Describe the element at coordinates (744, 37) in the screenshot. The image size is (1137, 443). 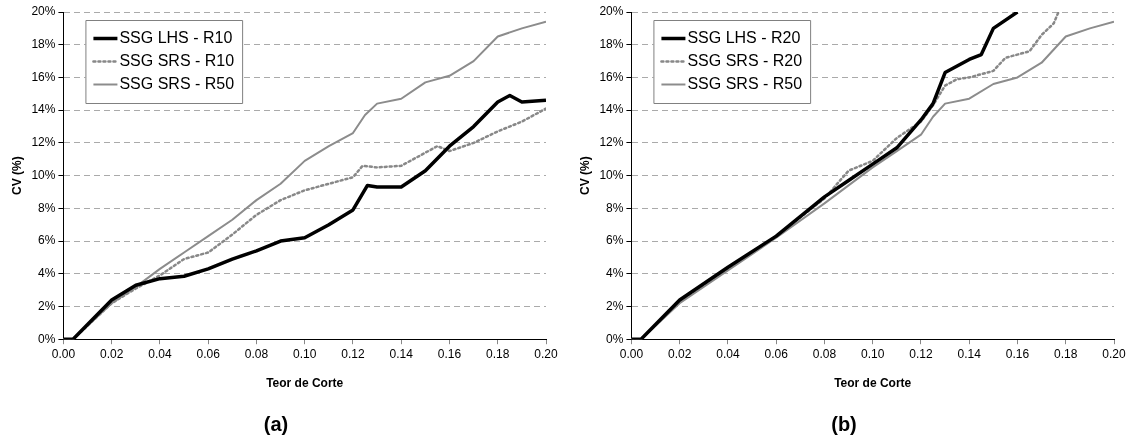
I see `legend-label: SSG LHS - R20` at that location.